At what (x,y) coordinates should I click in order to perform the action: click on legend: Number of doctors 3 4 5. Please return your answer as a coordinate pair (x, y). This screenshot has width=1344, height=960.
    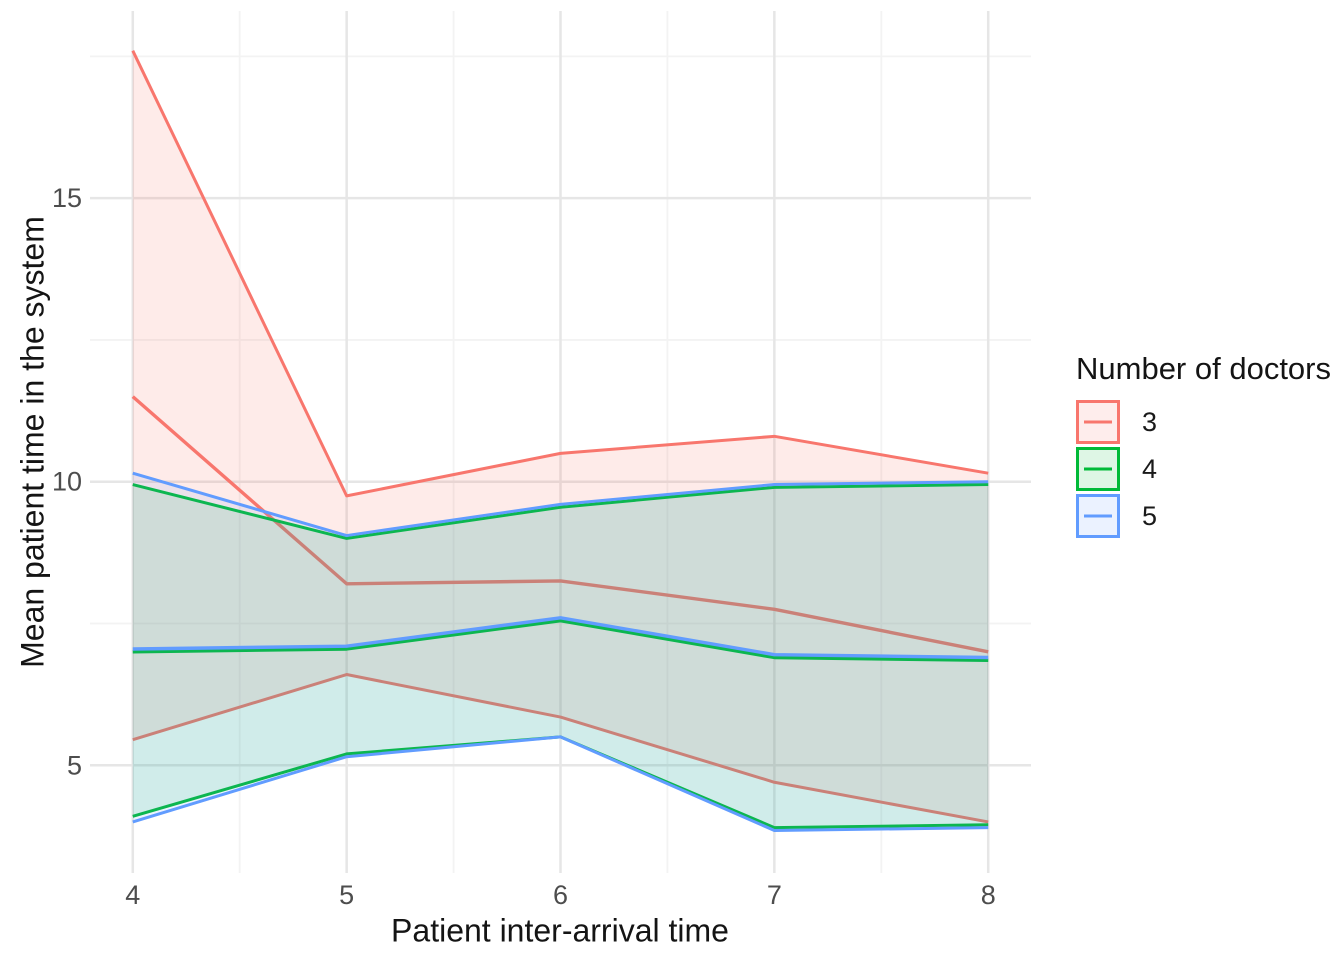
    Looking at the image, I should click on (1203, 446).